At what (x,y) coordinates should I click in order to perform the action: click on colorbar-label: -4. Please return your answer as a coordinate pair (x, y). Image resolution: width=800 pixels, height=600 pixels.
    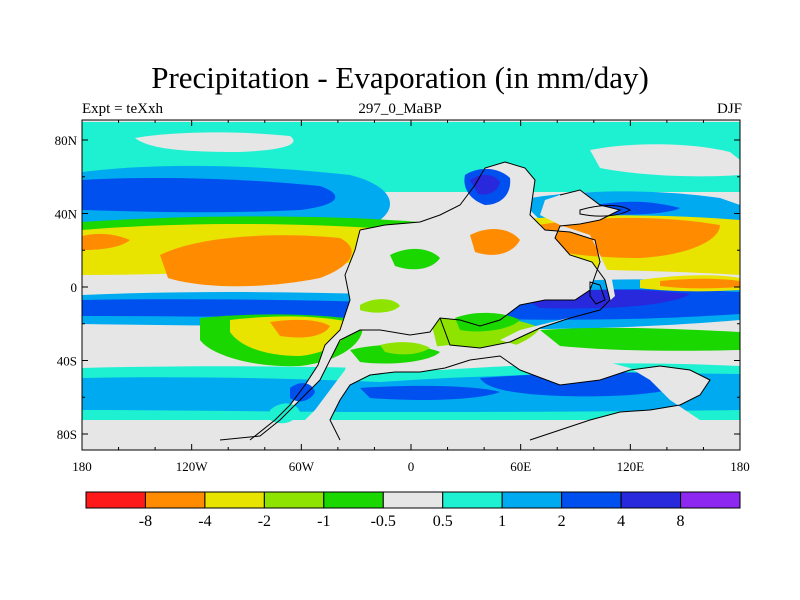
    Looking at the image, I should click on (204, 521).